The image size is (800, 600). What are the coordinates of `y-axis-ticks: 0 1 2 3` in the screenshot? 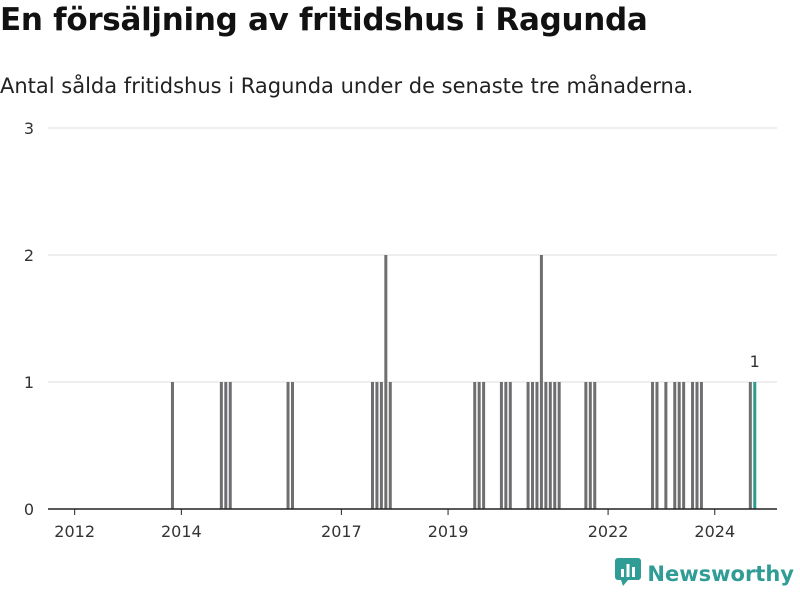 It's located at (29, 319).